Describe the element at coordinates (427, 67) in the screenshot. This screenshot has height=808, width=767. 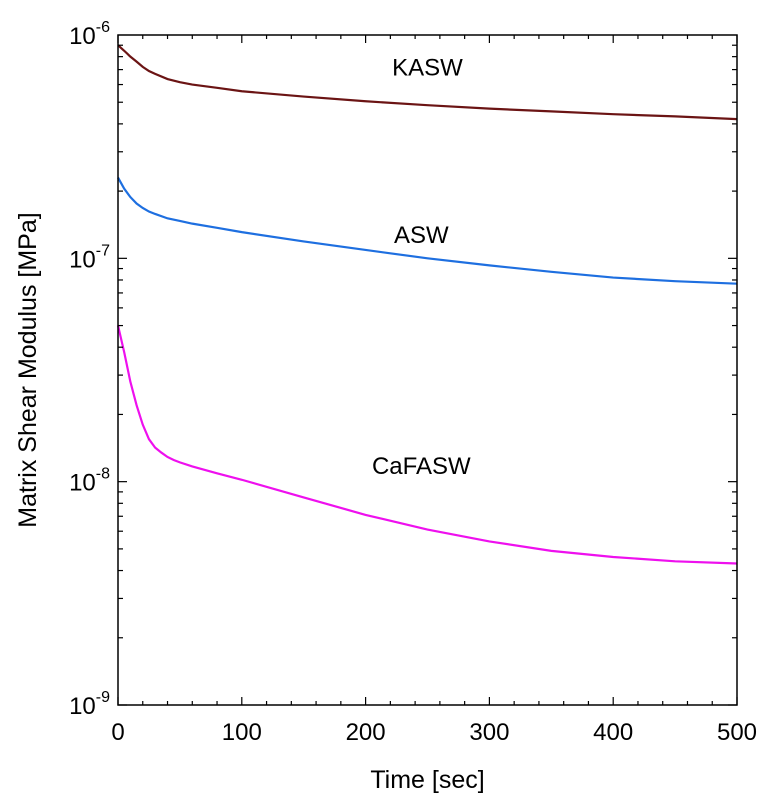
I see `series-label-kasw: KASW` at that location.